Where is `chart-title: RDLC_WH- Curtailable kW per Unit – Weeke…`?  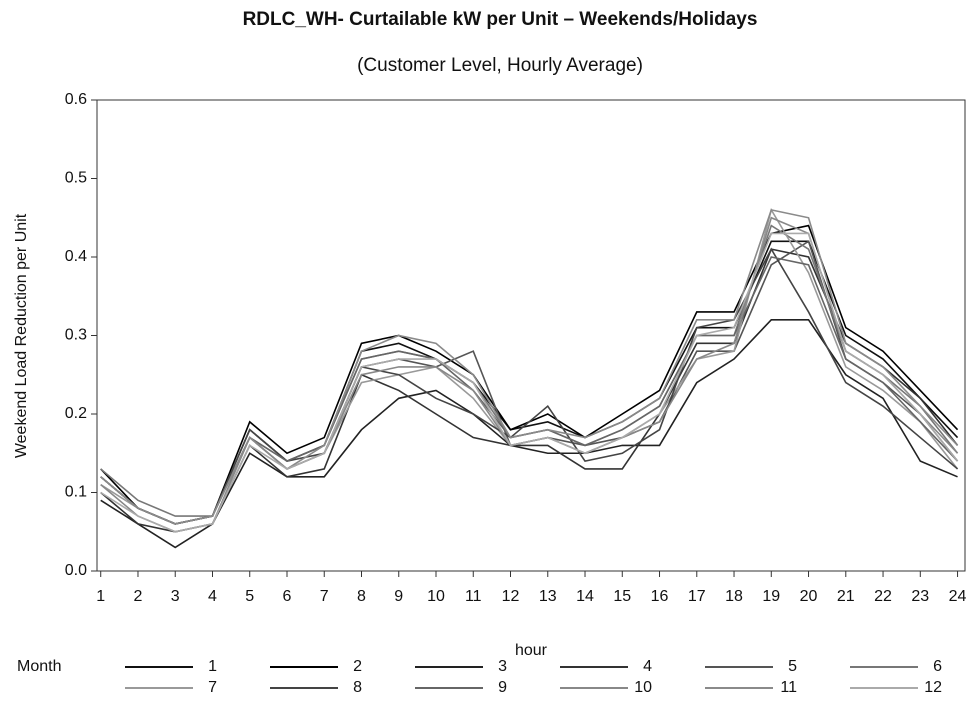
chart-title: RDLC_WH- Curtailable kW per Unit – Weeke… is located at coordinates (500, 19).